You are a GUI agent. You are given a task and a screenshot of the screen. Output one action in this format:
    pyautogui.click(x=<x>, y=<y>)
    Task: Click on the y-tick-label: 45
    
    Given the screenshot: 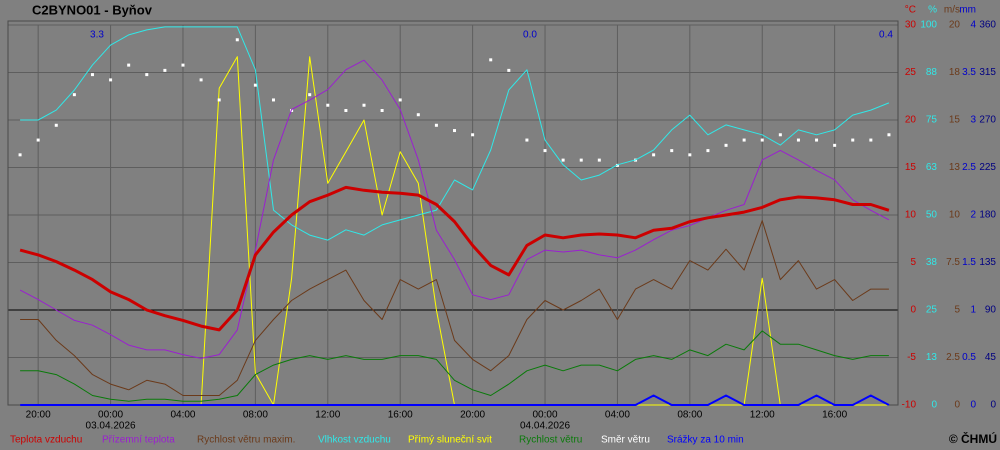 What is the action you would take?
    pyautogui.click(x=991, y=357)
    